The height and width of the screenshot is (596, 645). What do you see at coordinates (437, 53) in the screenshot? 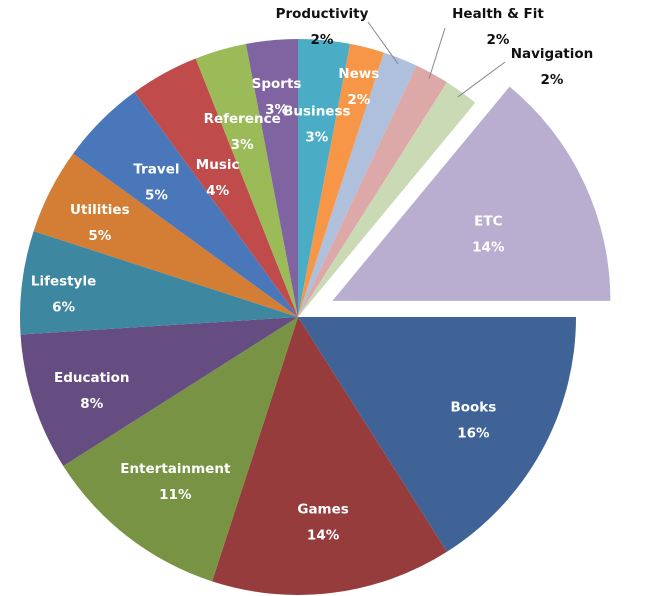
I see `leader-health-and-fit` at bounding box center [437, 53].